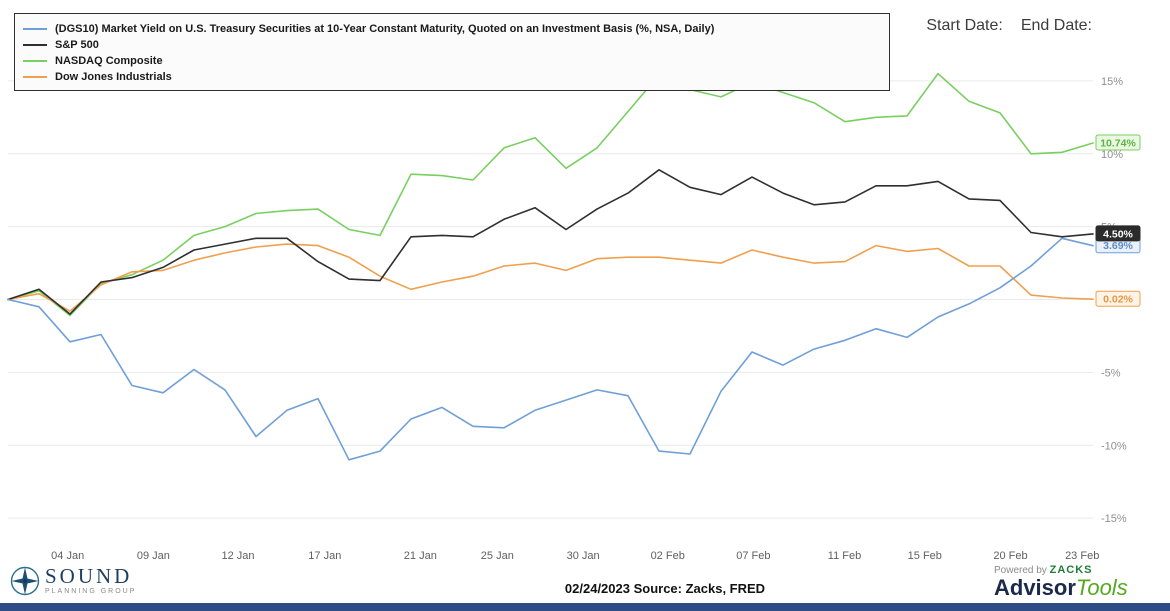  Describe the element at coordinates (964, 25) in the screenshot. I see `start-date-label: Start Date:` at that location.